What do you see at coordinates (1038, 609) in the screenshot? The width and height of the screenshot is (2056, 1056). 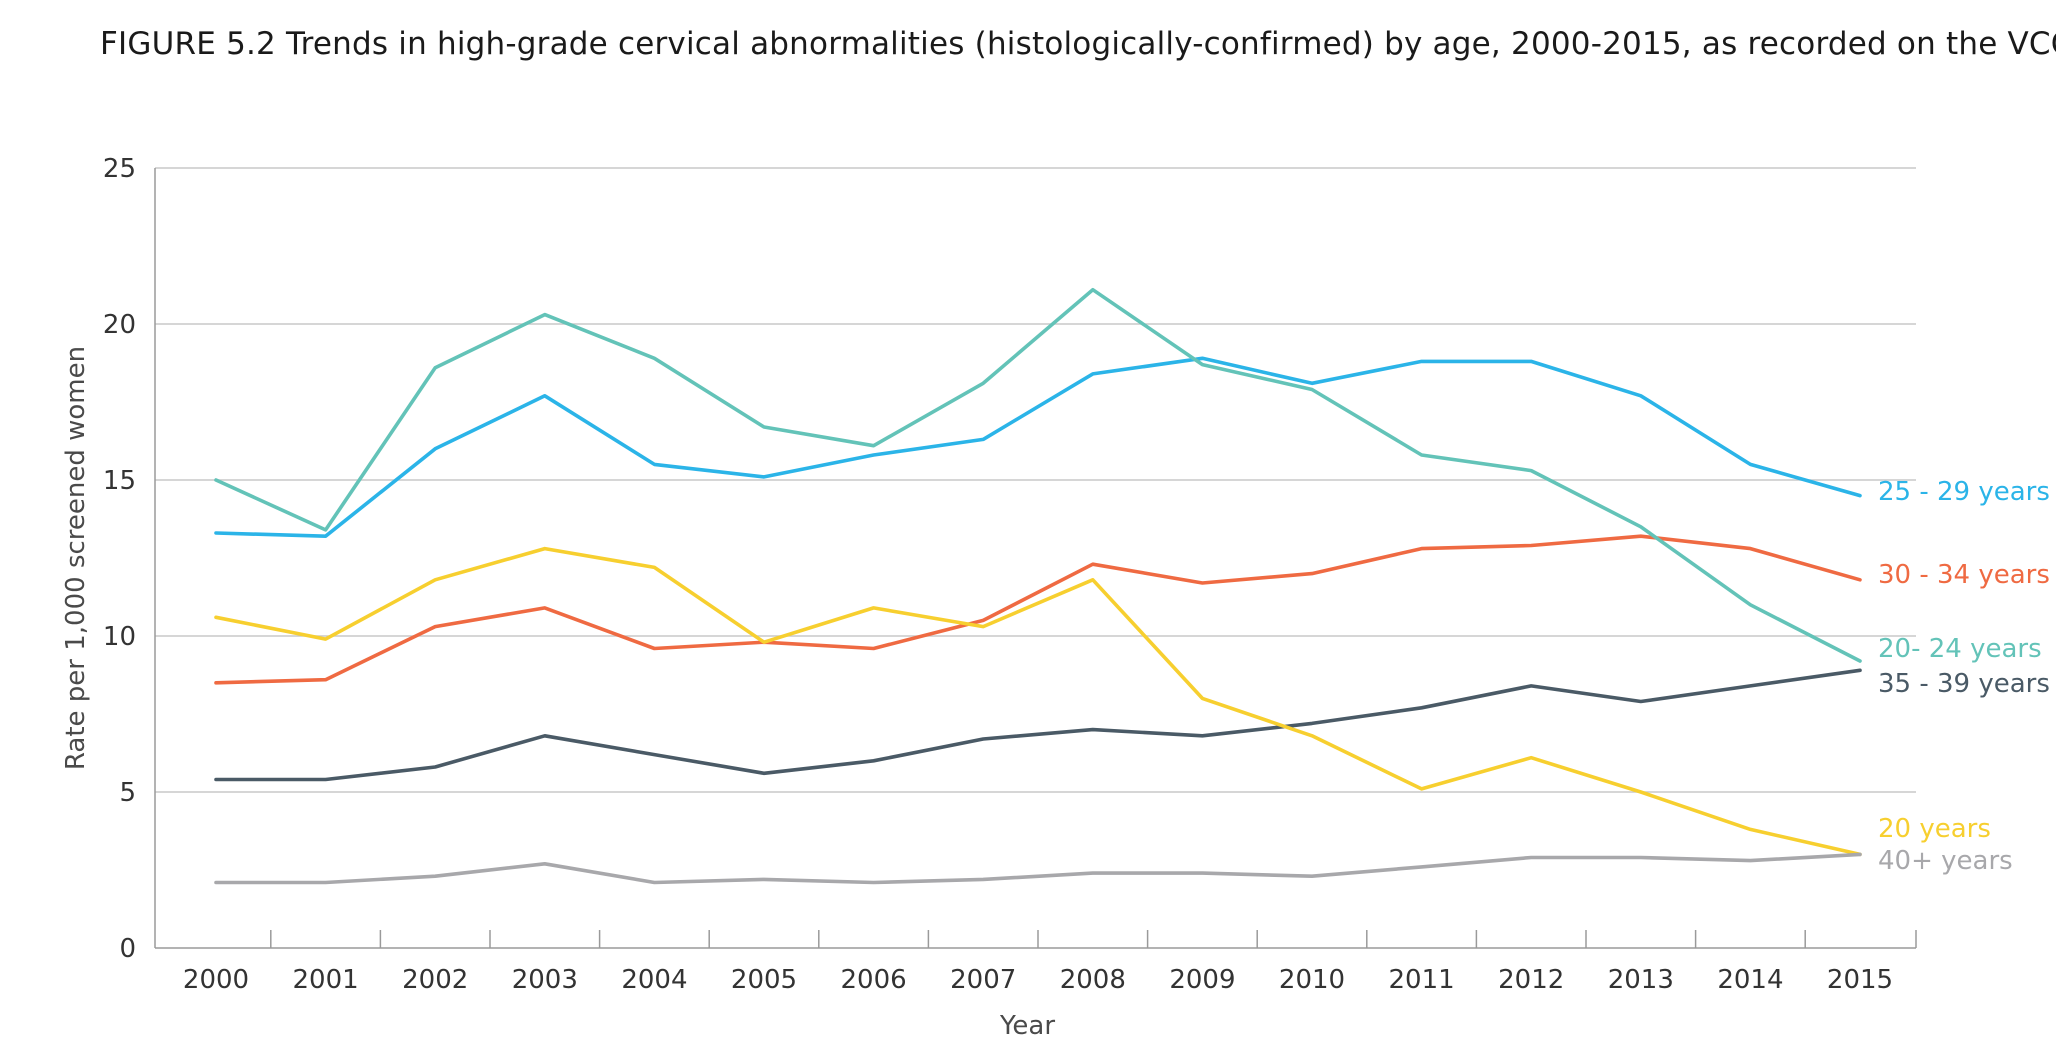 I see `series-line-30-34-years` at bounding box center [1038, 609].